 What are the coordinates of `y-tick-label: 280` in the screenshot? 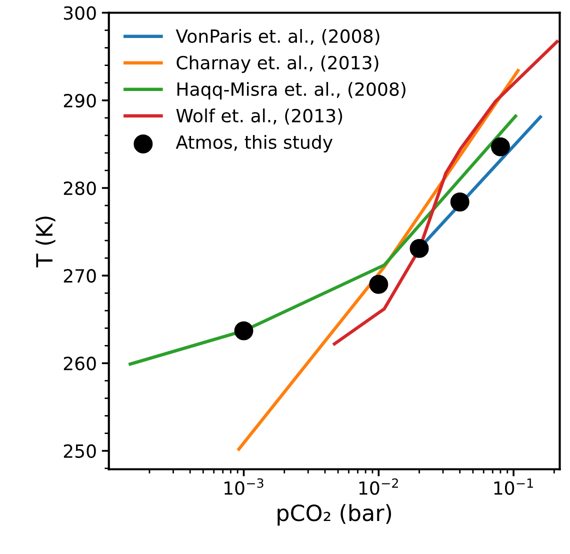 It's located at (80, 188).